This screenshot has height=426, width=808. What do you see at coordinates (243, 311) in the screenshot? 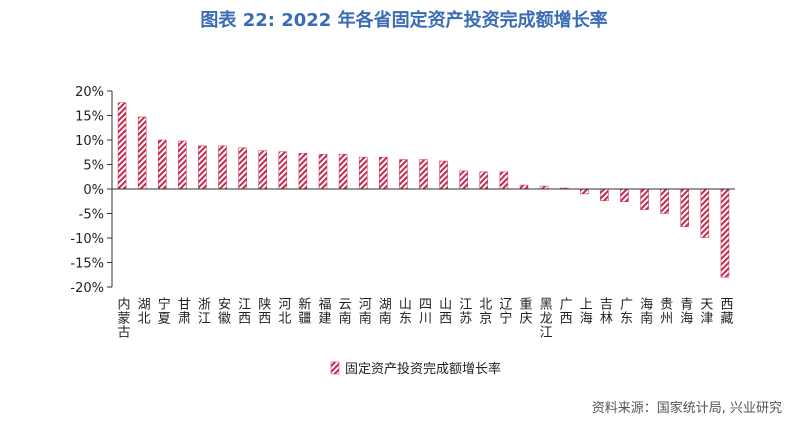
I see `x-tick-label: 江西` at bounding box center [243, 311].